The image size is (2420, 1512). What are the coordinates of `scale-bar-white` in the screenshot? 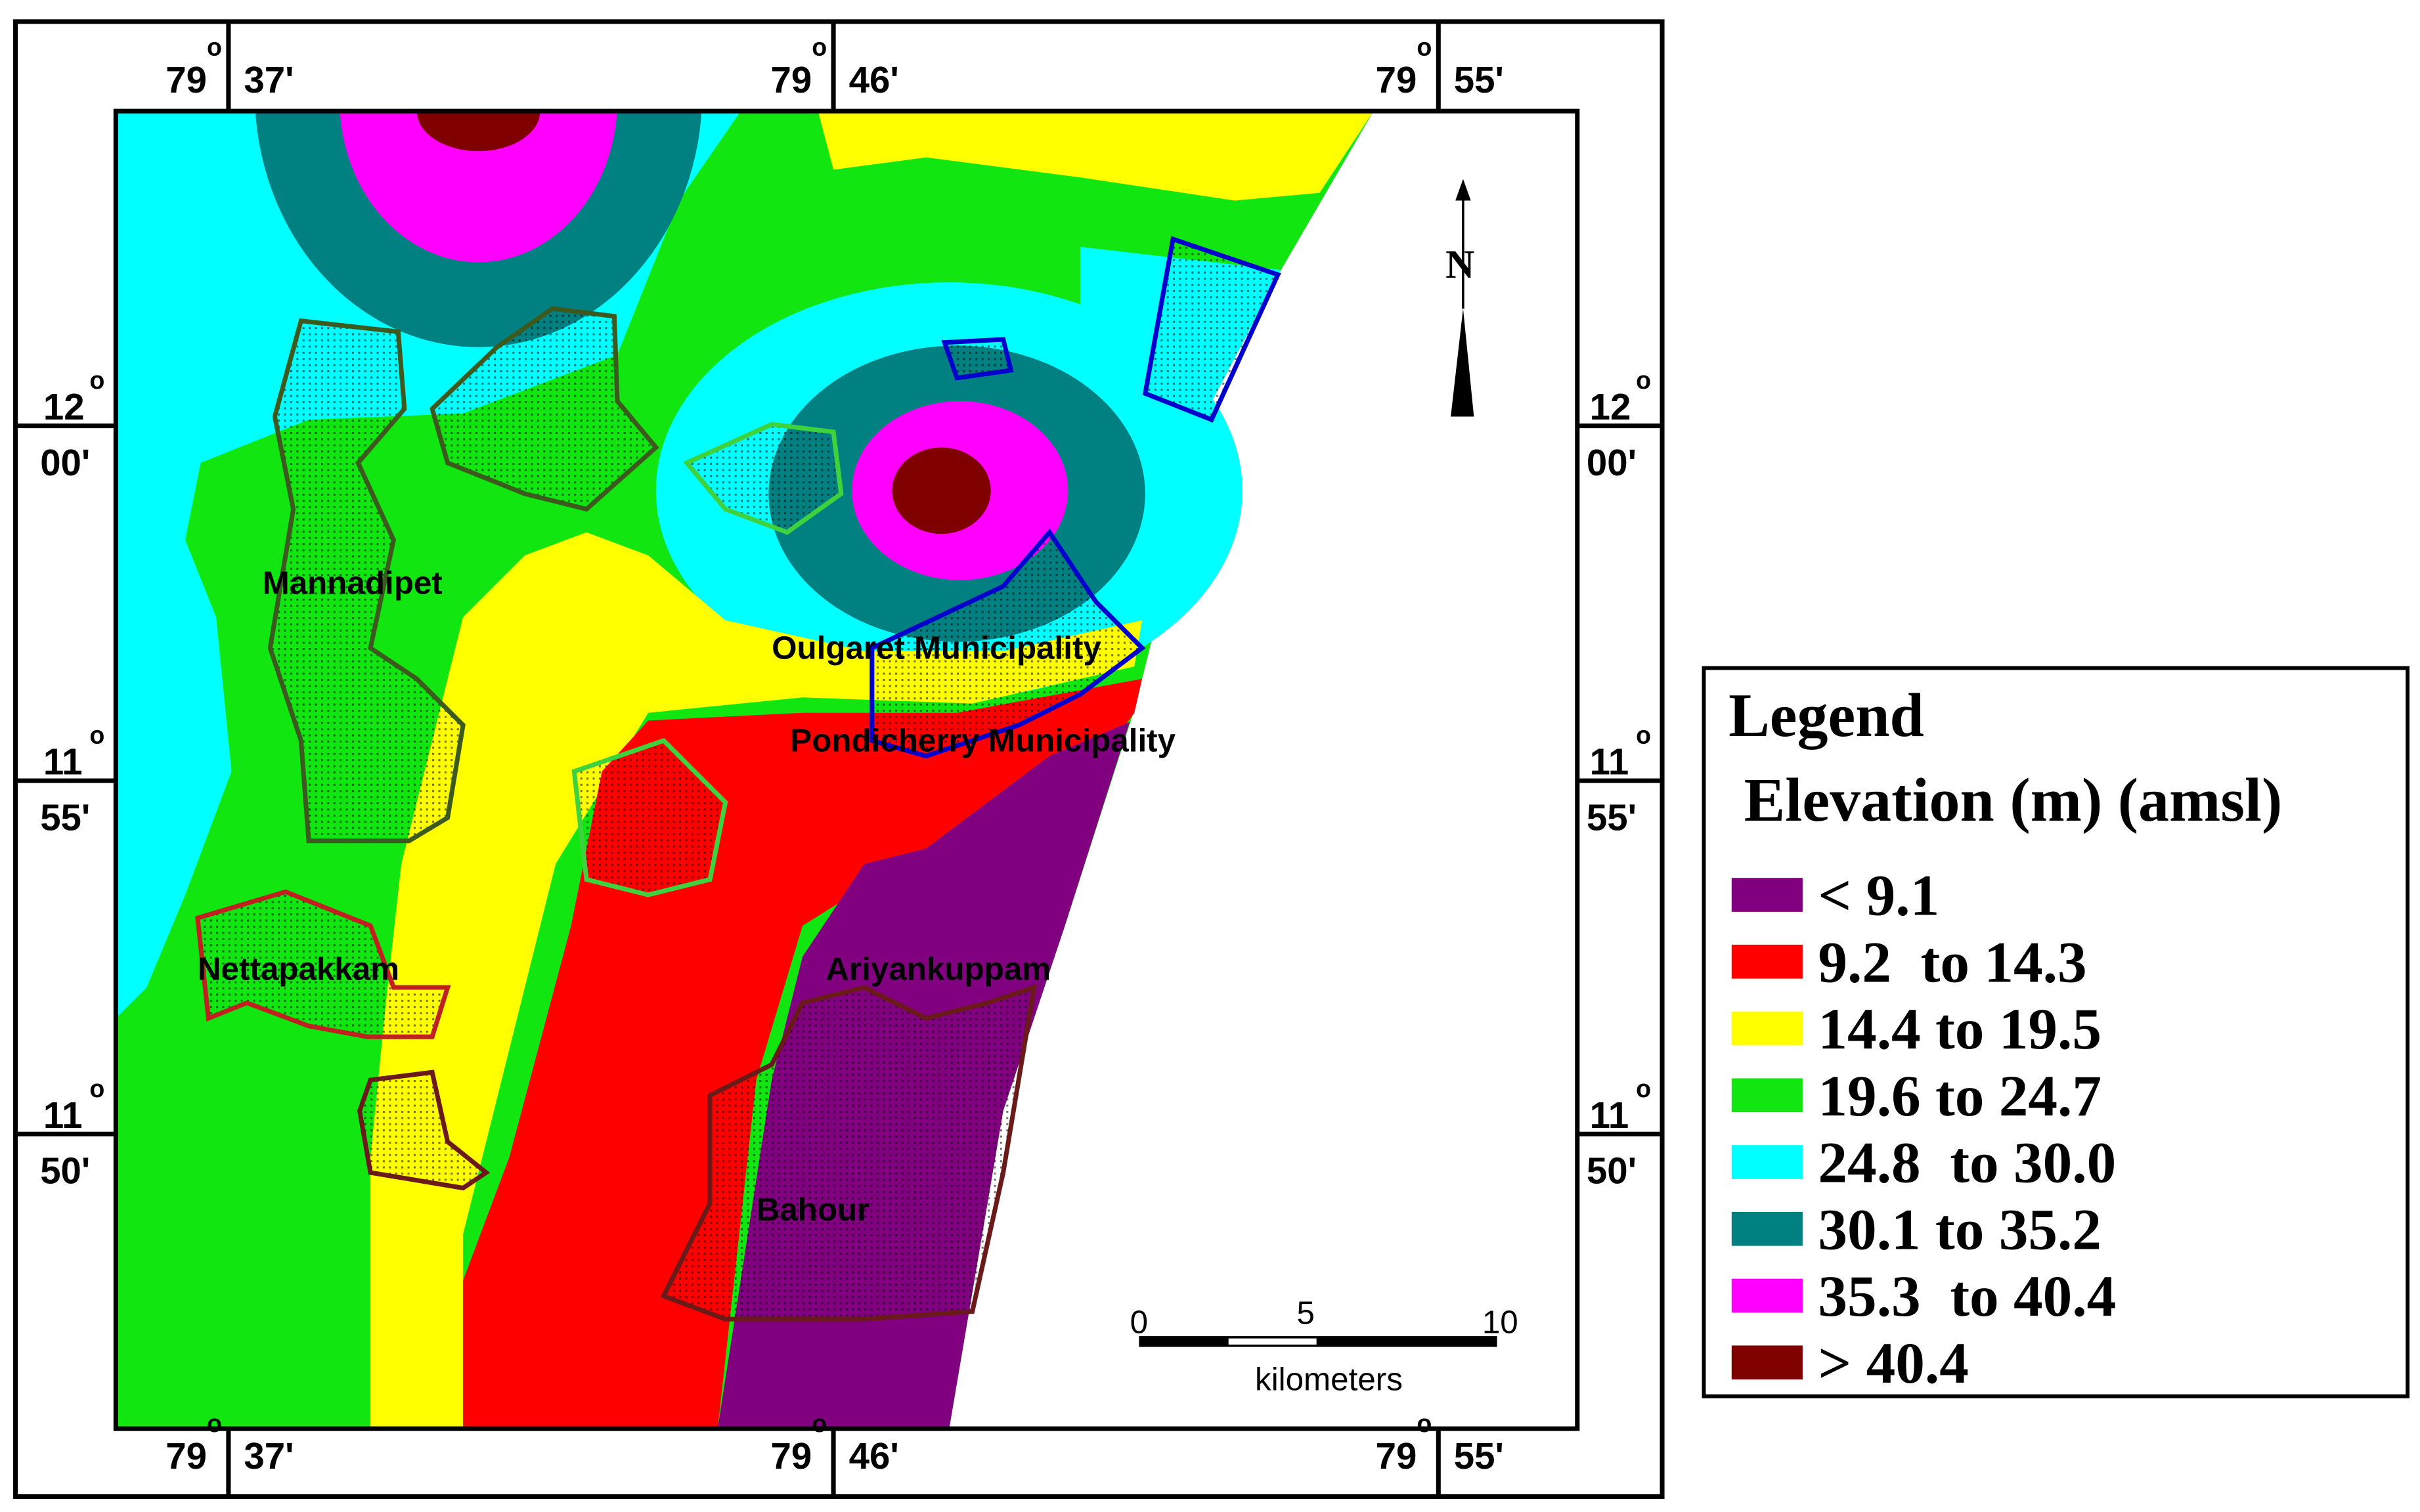 It's located at (1272, 1341).